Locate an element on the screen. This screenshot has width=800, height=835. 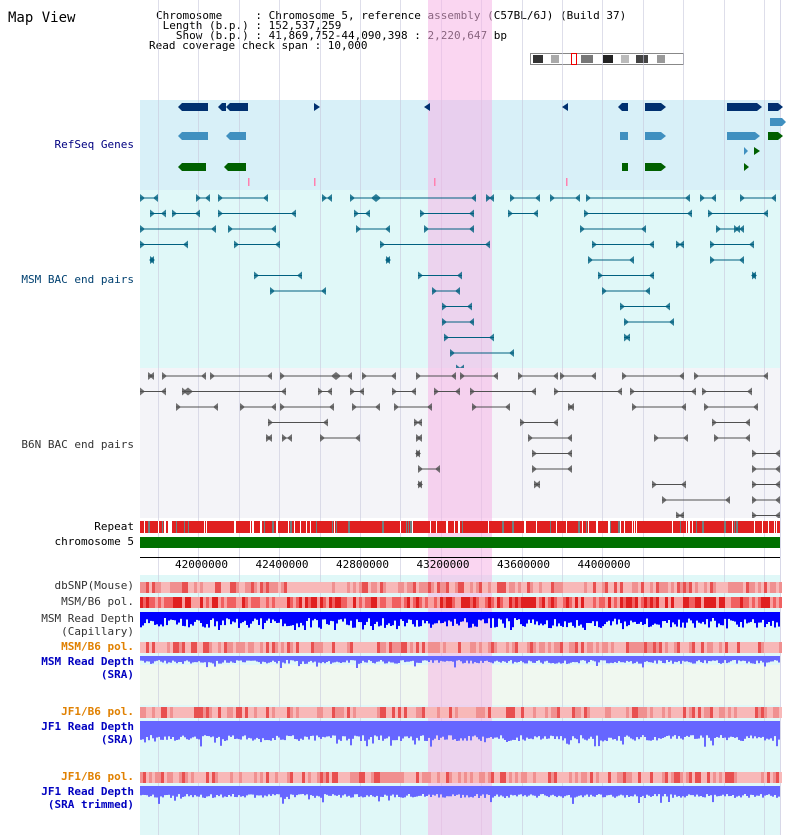
chromosome-ideogram is located at coordinates (607, 59).